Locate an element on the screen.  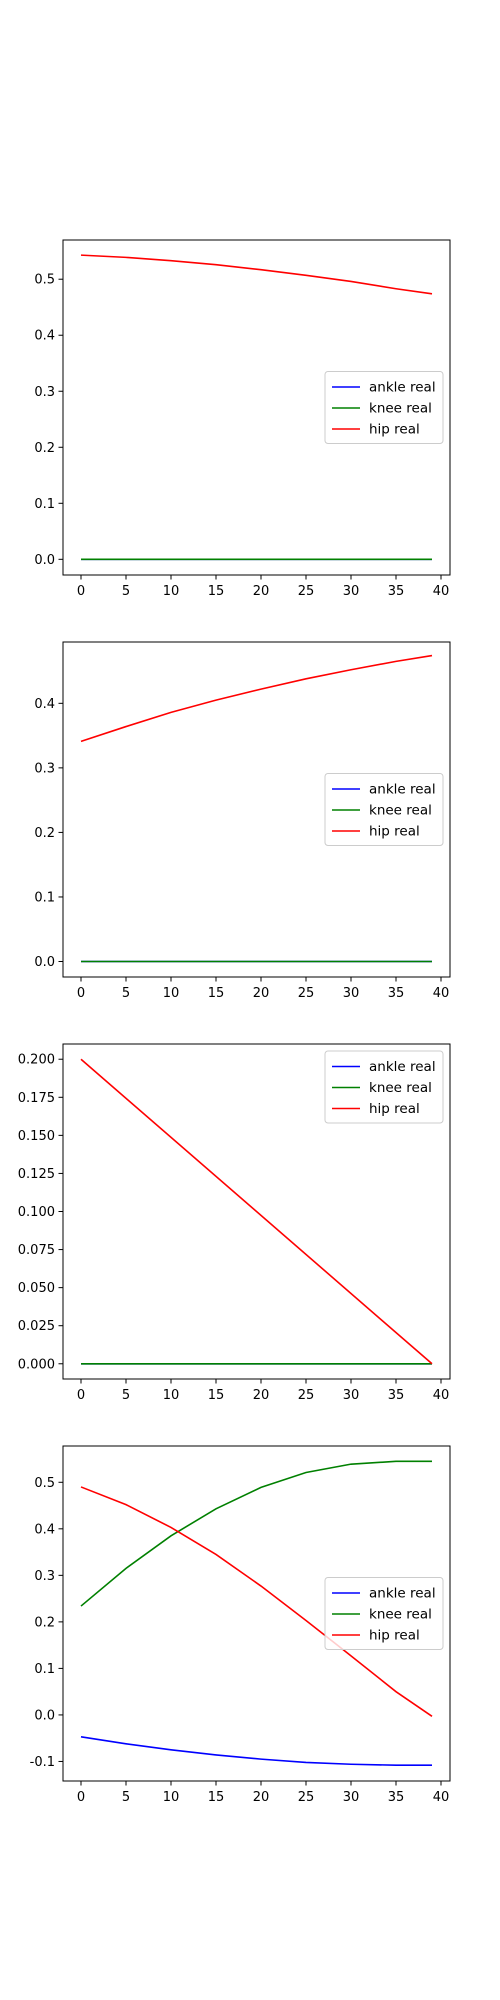
y-tick-label: 0.175 is located at coordinates (36, 1098).